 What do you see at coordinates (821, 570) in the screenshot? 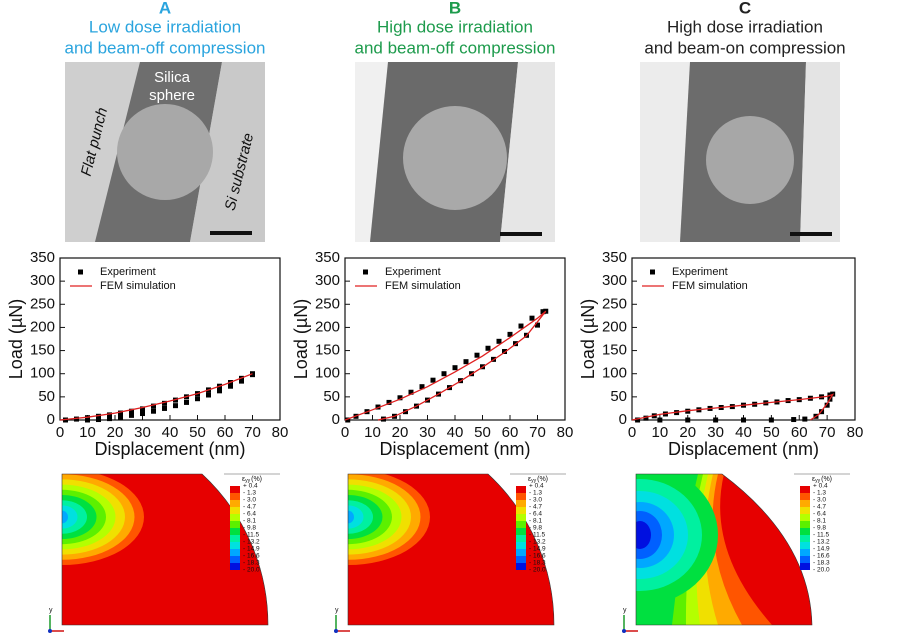
I see `legend-level: - 20.0` at bounding box center [821, 570].